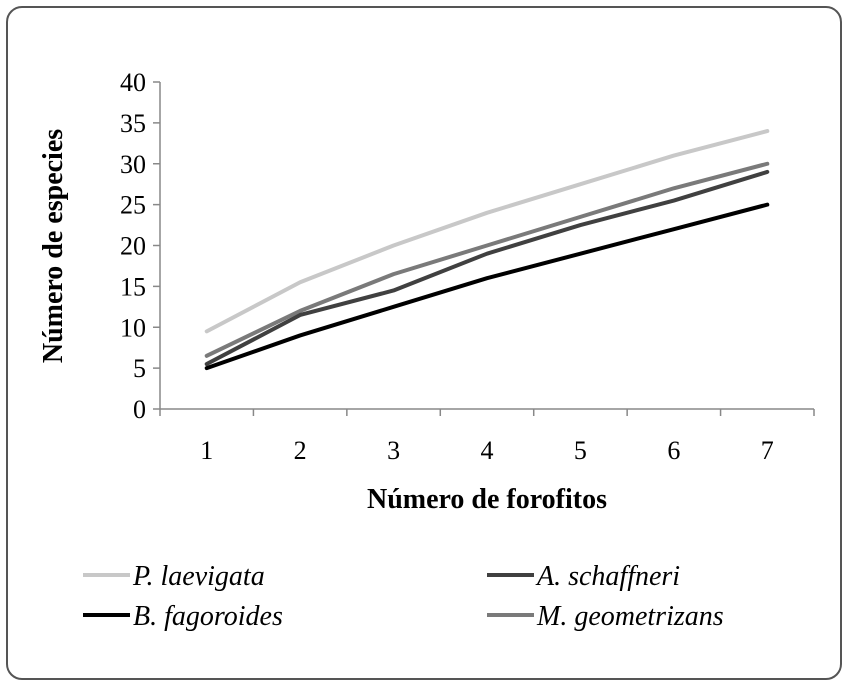 Image resolution: width=854 pixels, height=691 pixels. What do you see at coordinates (133, 246) in the screenshot?
I see `y-tick-label: 20` at bounding box center [133, 246].